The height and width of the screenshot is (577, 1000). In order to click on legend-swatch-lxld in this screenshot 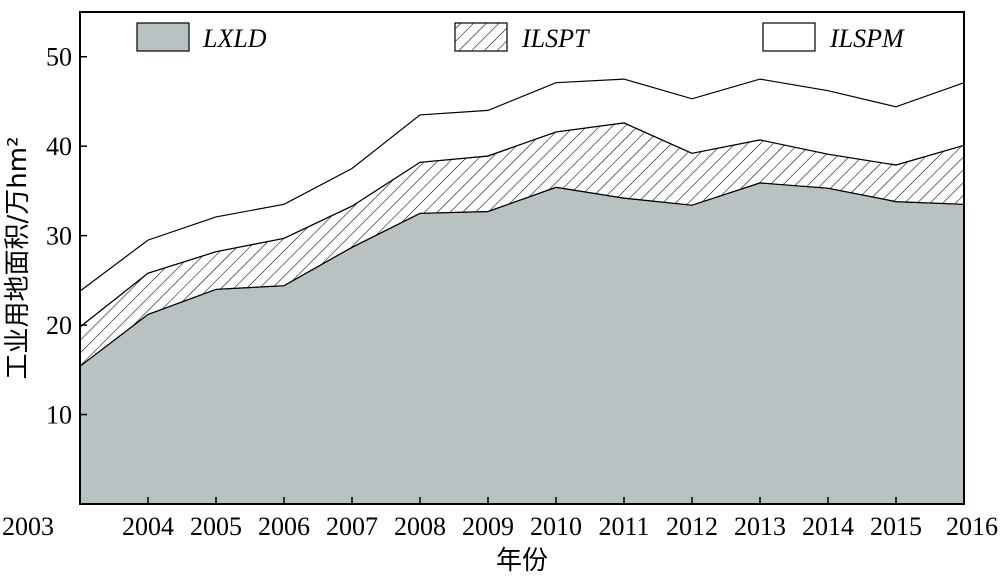, I will do `click(163, 37)`.